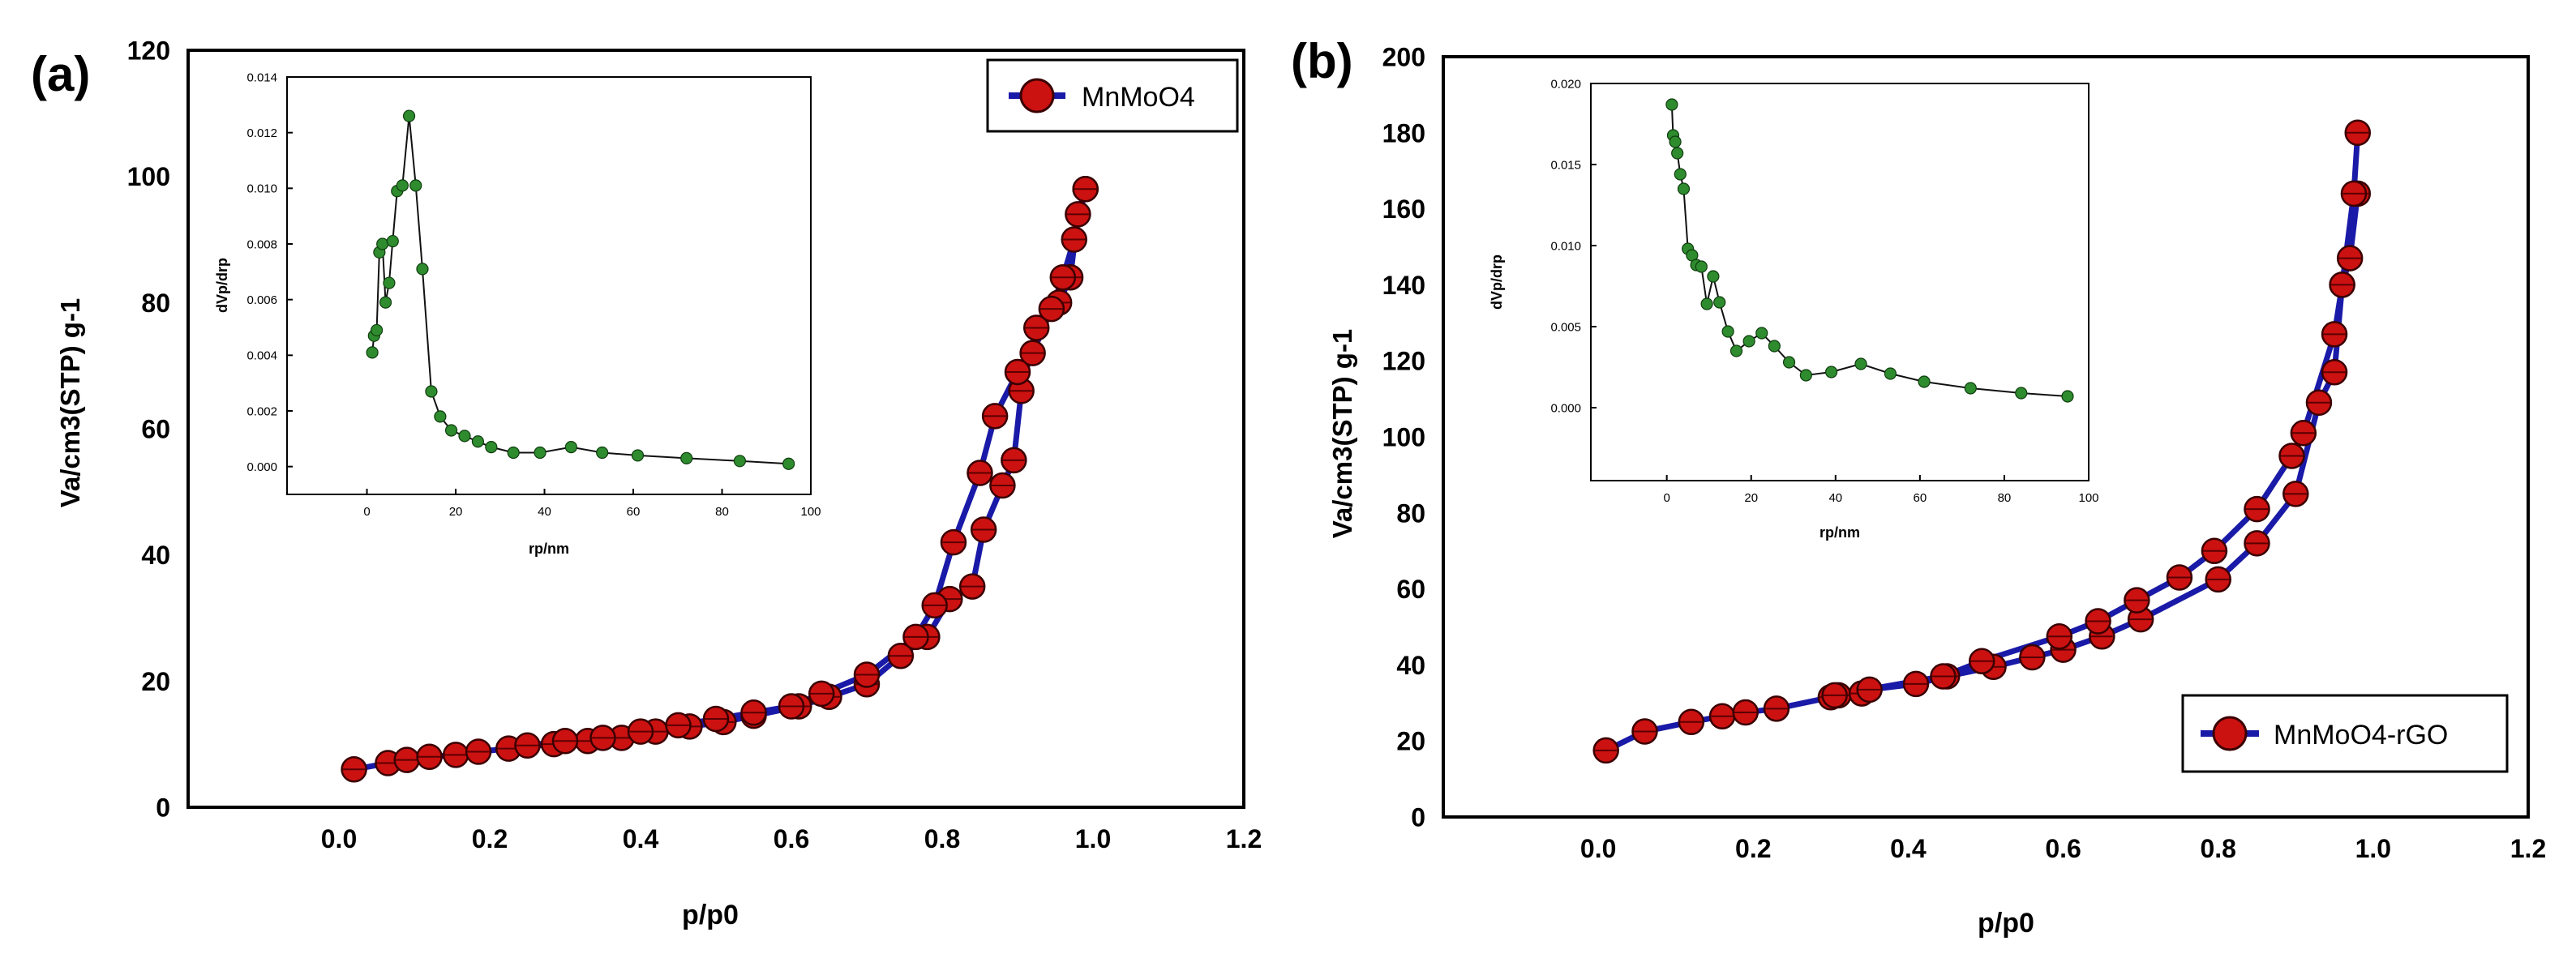 This screenshot has height=958, width=2576. Describe the element at coordinates (1410, 513) in the screenshot. I see `panel-b-y-tick-label: 80` at that location.